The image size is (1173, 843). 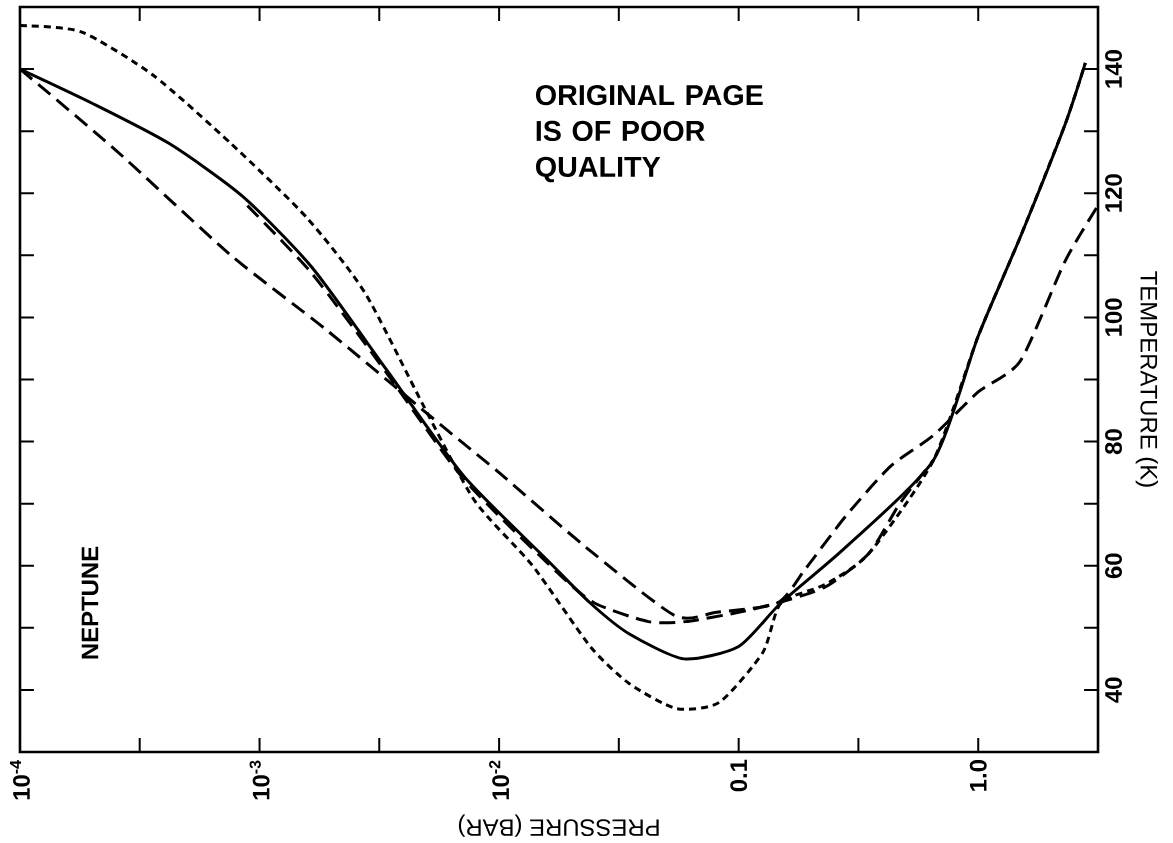 What do you see at coordinates (978, 775) in the screenshot?
I see `x-tick-label: 1.0` at bounding box center [978, 775].